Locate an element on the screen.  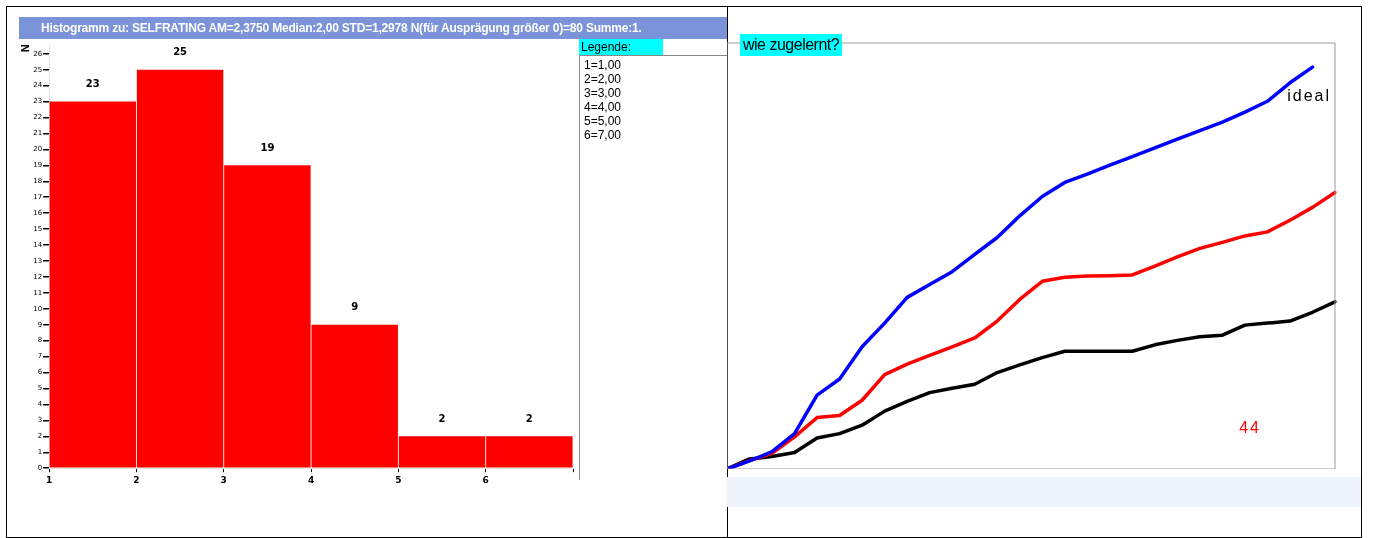
annotation: 44 is located at coordinates (1250, 428).